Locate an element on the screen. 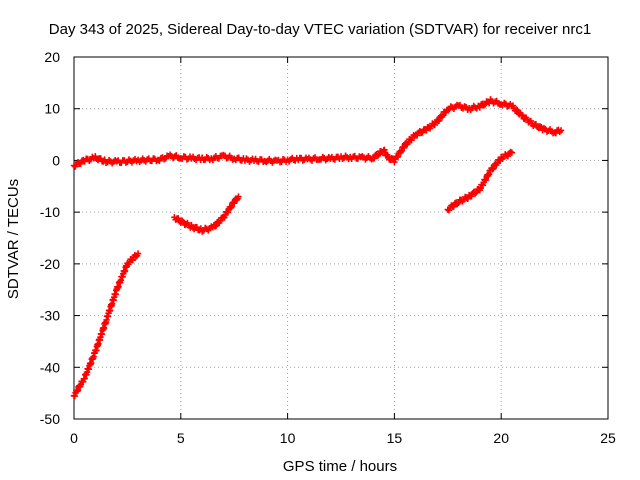  x-tick-label: 10 is located at coordinates (288, 438).